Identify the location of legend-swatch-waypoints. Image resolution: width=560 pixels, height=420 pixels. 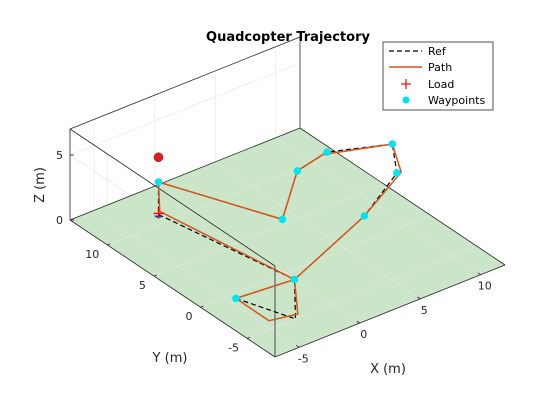
(406, 100).